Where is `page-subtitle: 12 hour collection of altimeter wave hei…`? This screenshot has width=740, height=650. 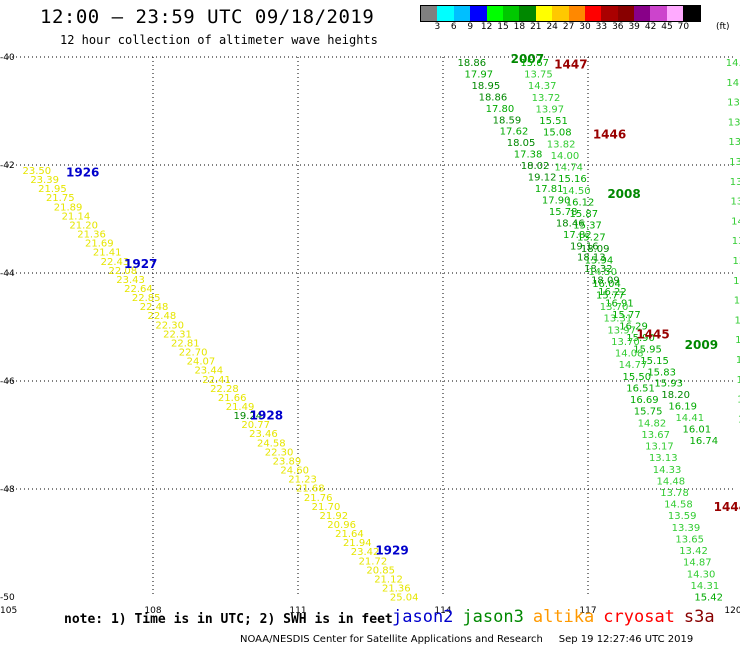
page-subtitle: 12 hour collection of altimeter wave hei… is located at coordinates (219, 40).